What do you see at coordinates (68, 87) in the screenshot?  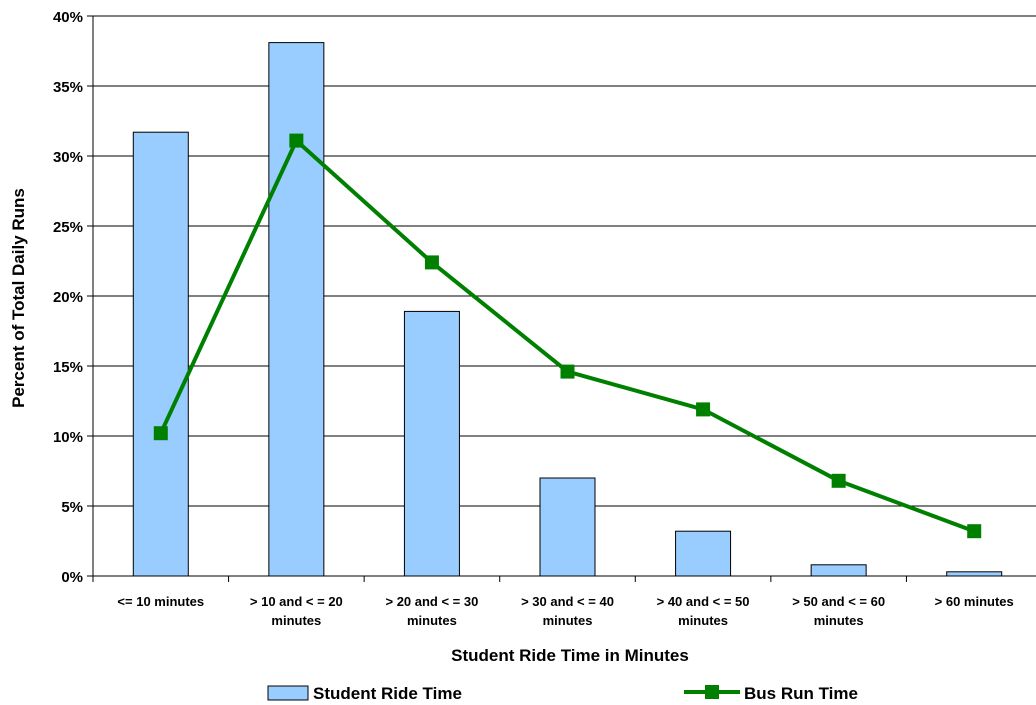 I see `y-tick-label: 35%` at bounding box center [68, 87].